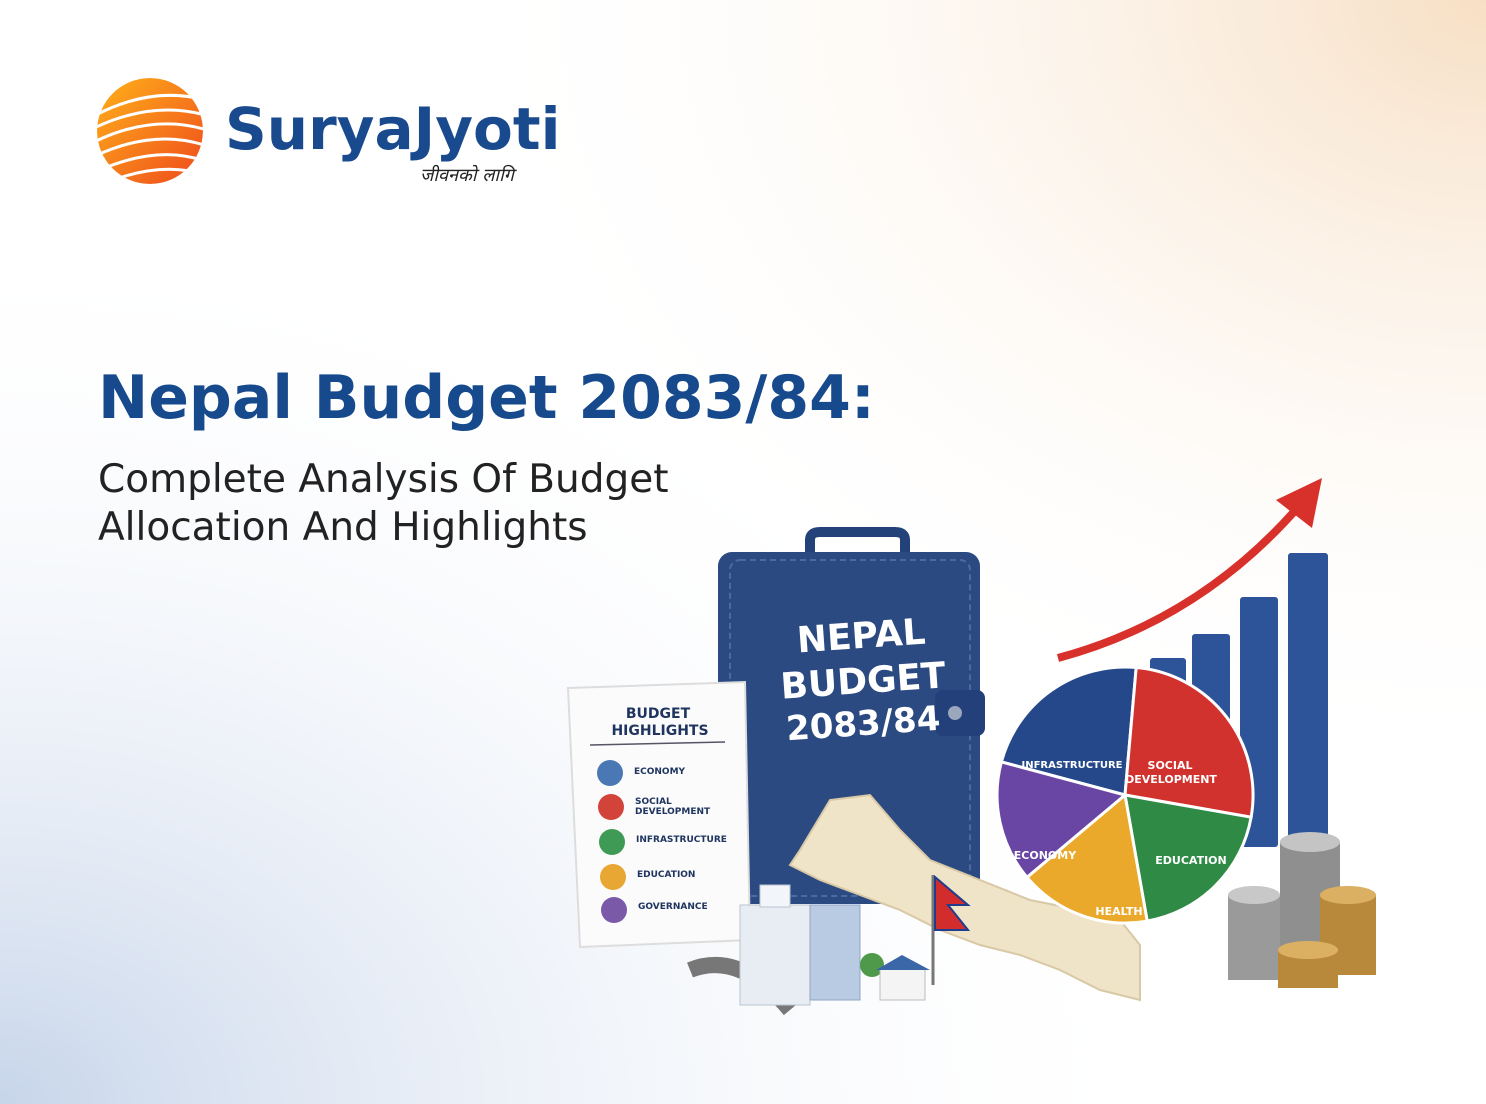 This screenshot has width=1486, height=1104. I want to click on card-item: EDUCATION, so click(666, 875).